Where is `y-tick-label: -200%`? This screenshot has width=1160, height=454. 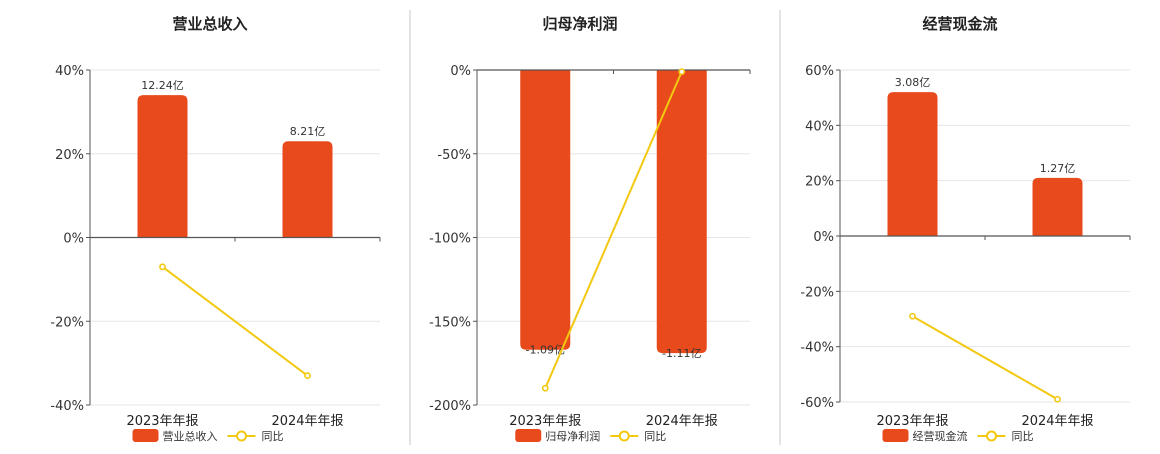 y-tick-label: -200% is located at coordinates (450, 406).